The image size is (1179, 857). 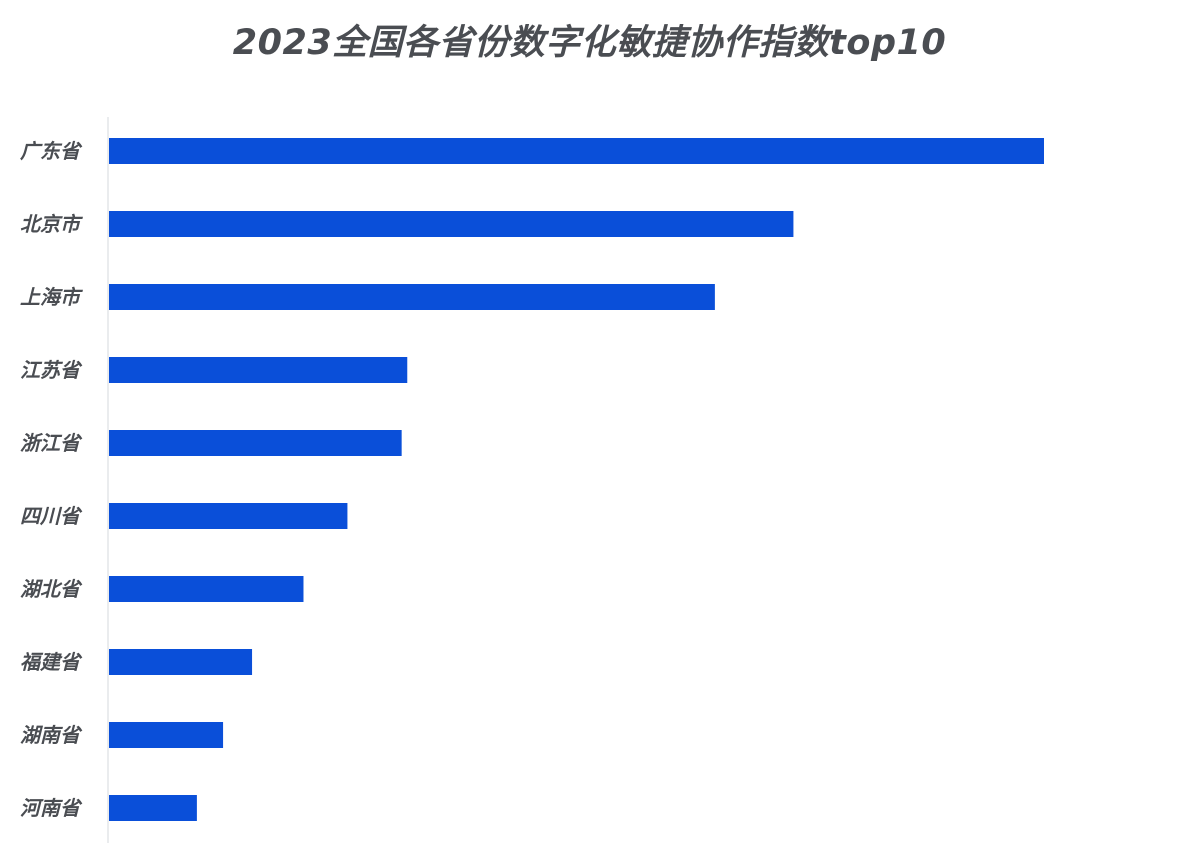 I want to click on category-label-5: 四川省, so click(x=51, y=516).